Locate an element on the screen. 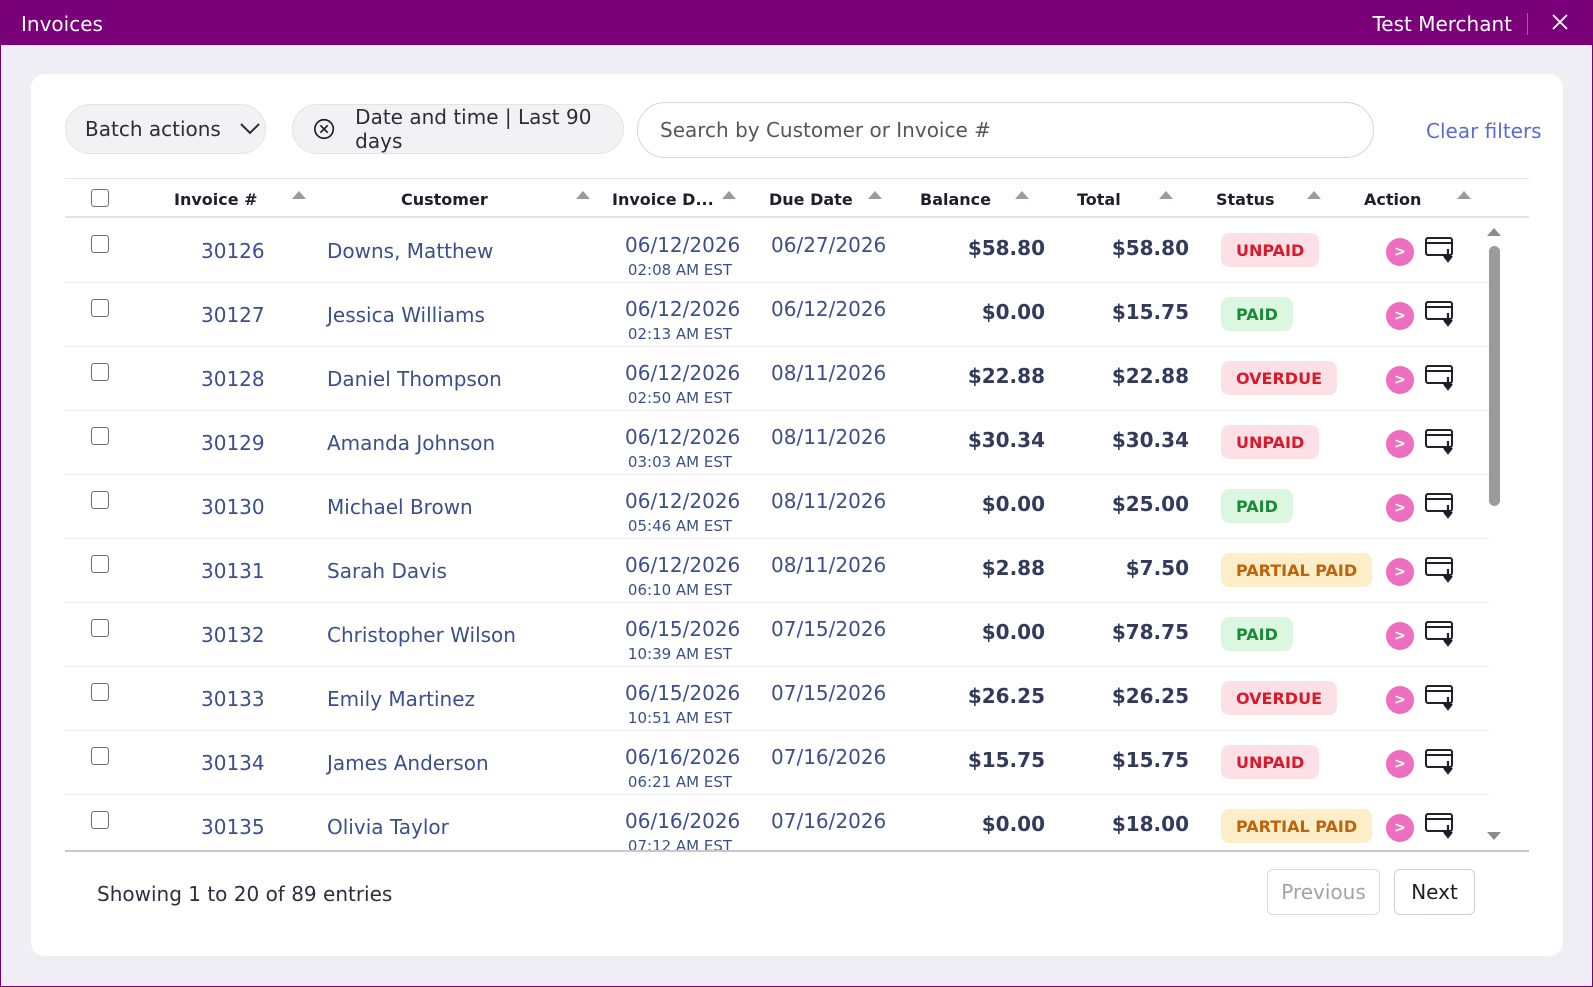 This screenshot has width=1593, height=987. invoice-number-link: 30135 is located at coordinates (233, 827).